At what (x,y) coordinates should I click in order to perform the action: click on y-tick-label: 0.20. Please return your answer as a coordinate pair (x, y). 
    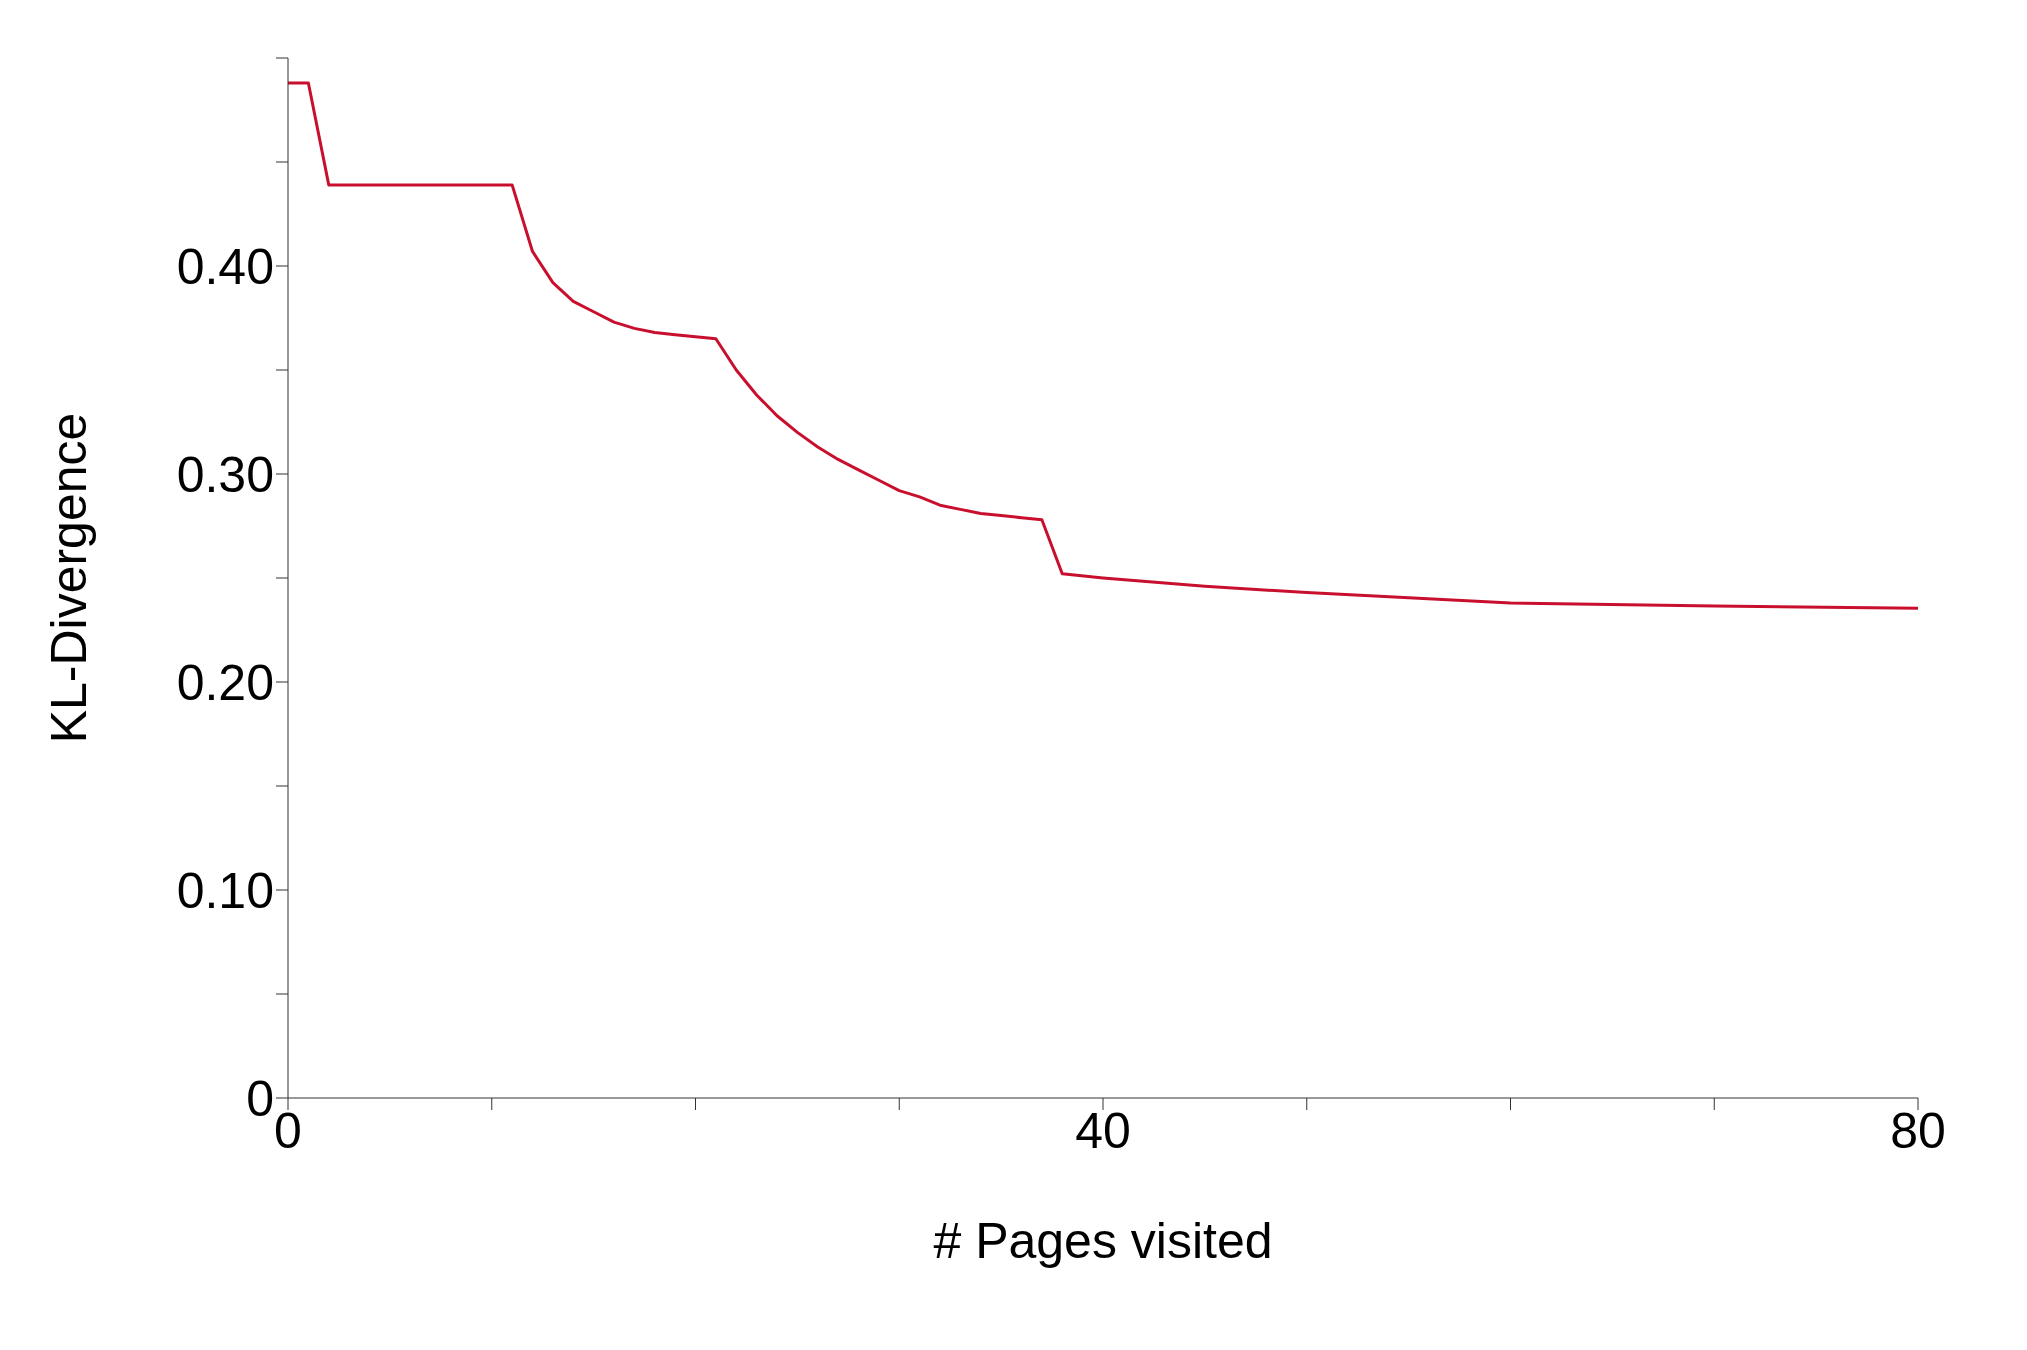
    Looking at the image, I should click on (225, 682).